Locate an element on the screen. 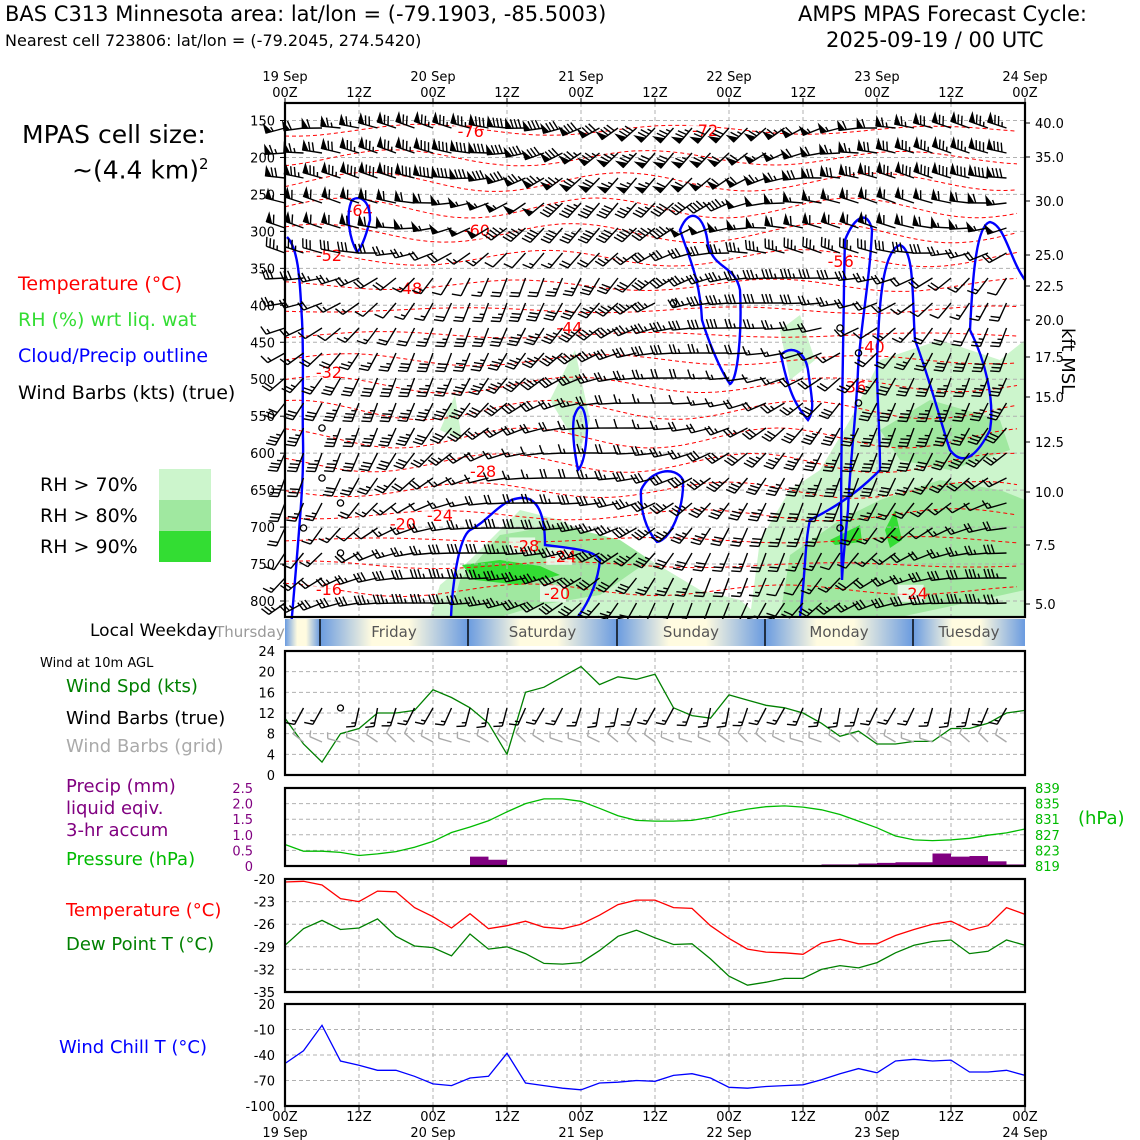  wind-speed-tick-label: 16 is located at coordinates (266, 693).